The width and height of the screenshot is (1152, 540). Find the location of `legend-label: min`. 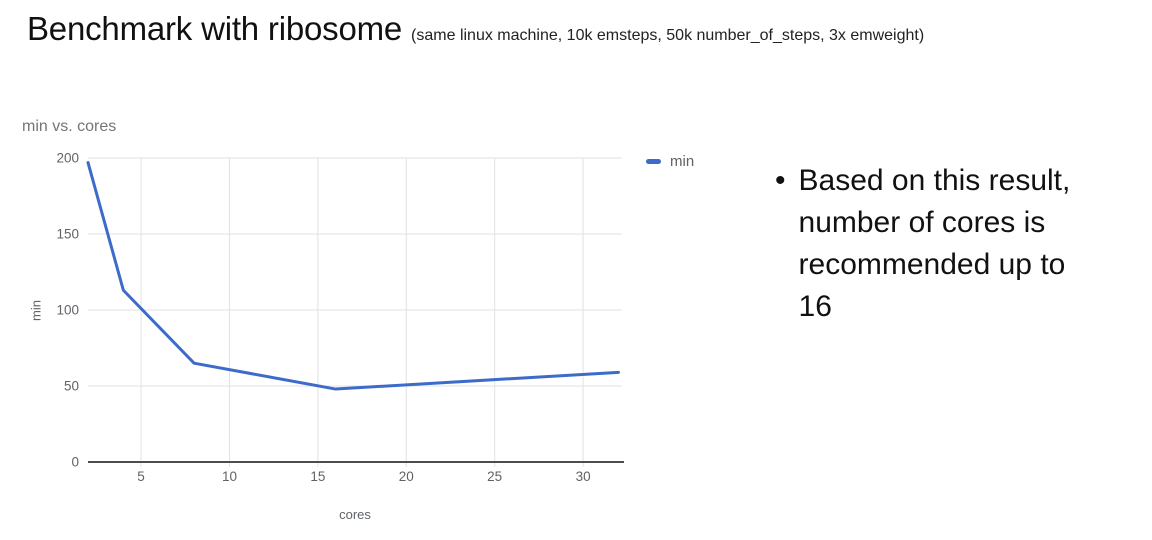

legend-label: min is located at coordinates (682, 161).